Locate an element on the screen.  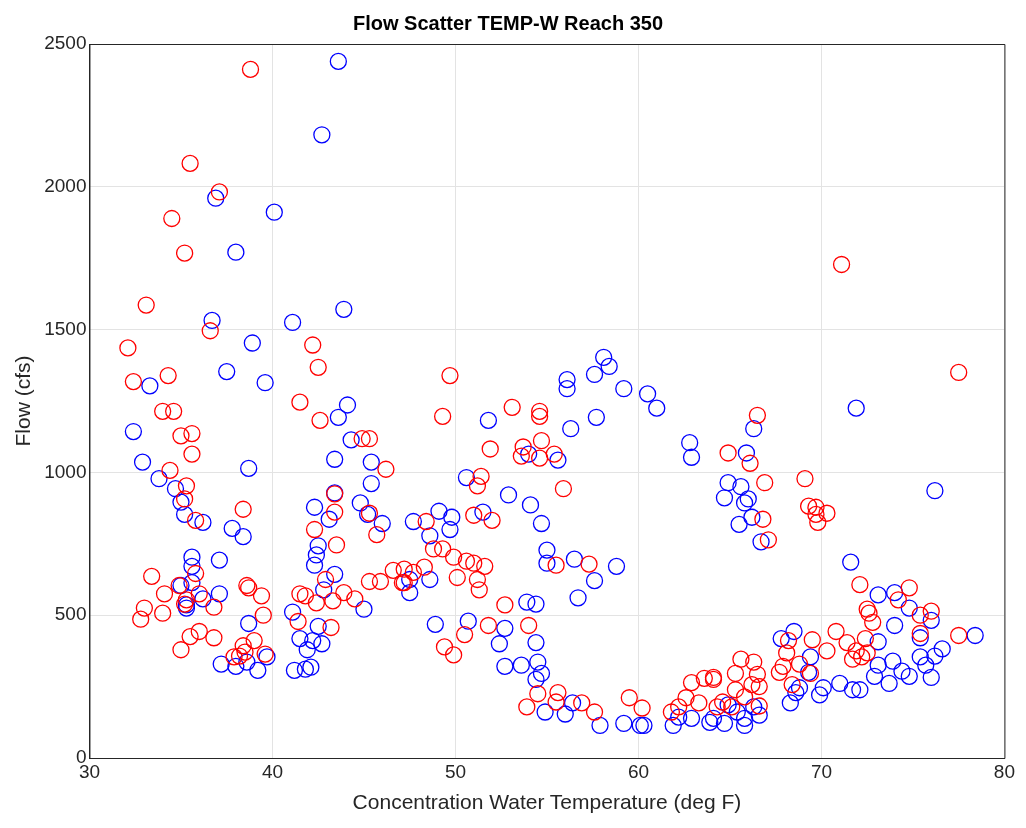
x-axis-title: Concentration Water Temperature (deg F) is located at coordinates (547, 802).